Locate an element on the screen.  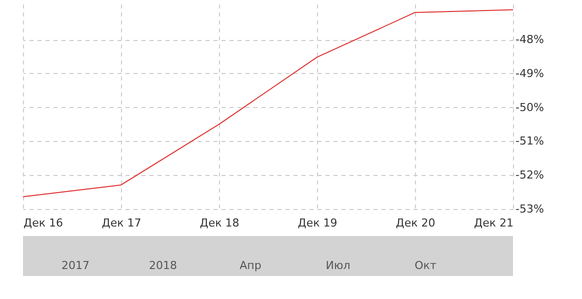
y-tick-label: -50% is located at coordinates (530, 107).